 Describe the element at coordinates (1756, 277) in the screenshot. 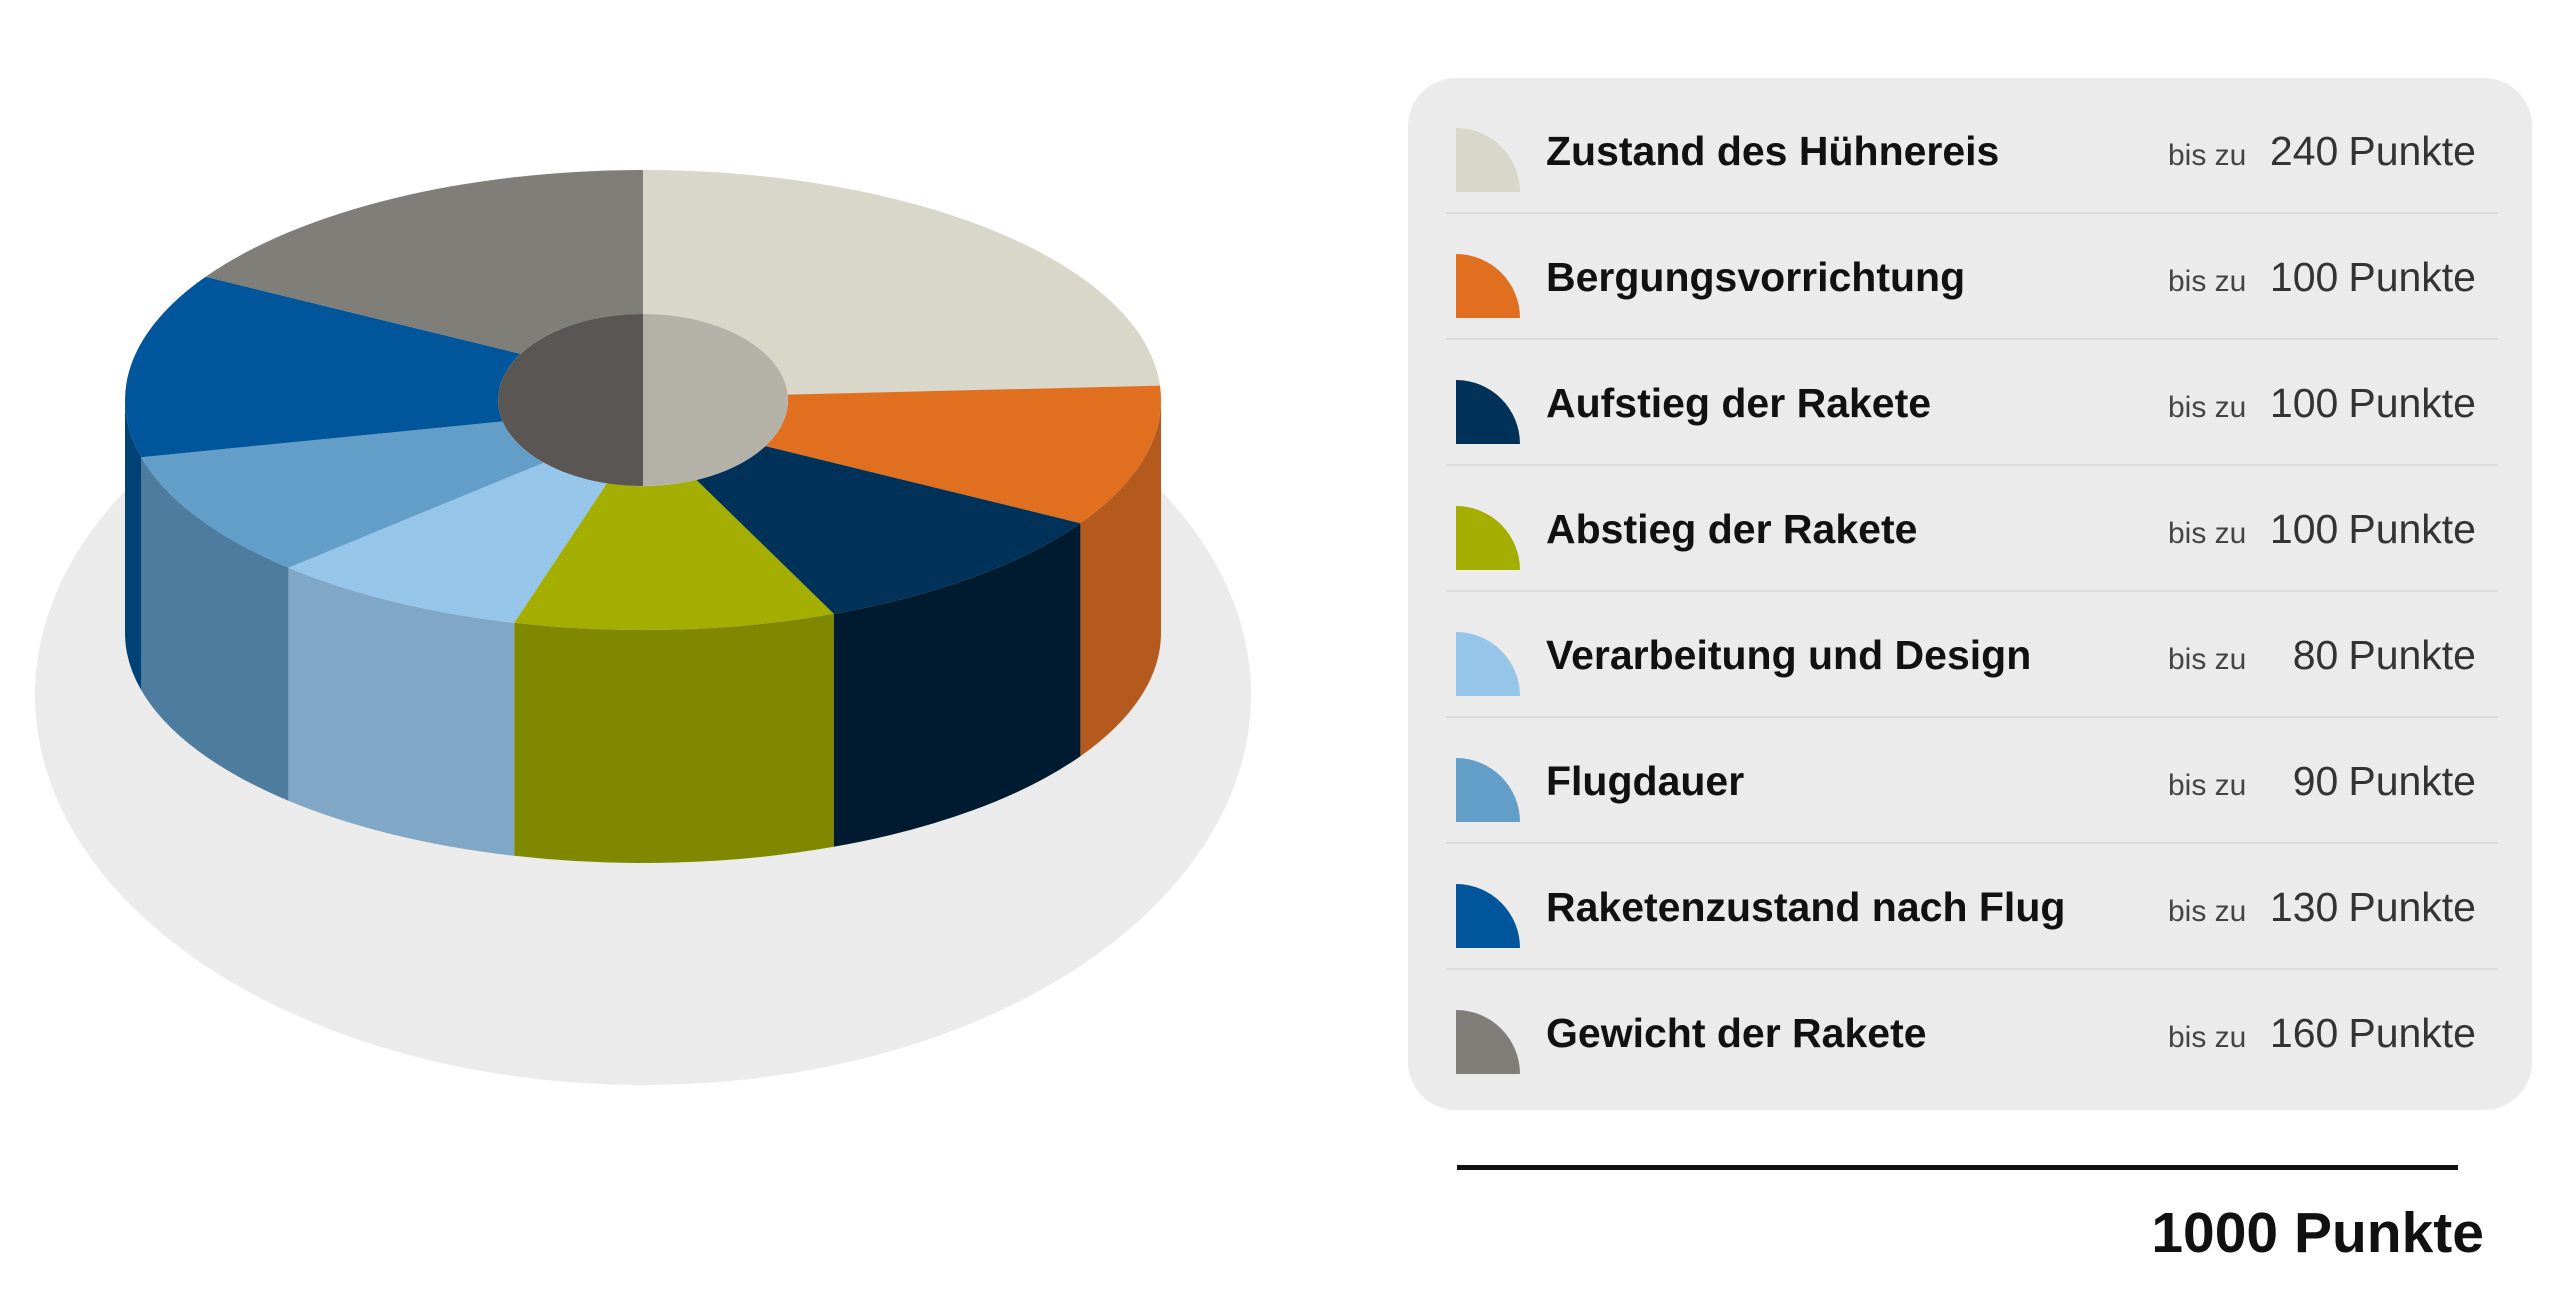

I see `legend-label: Bergungsvorrichtung` at that location.